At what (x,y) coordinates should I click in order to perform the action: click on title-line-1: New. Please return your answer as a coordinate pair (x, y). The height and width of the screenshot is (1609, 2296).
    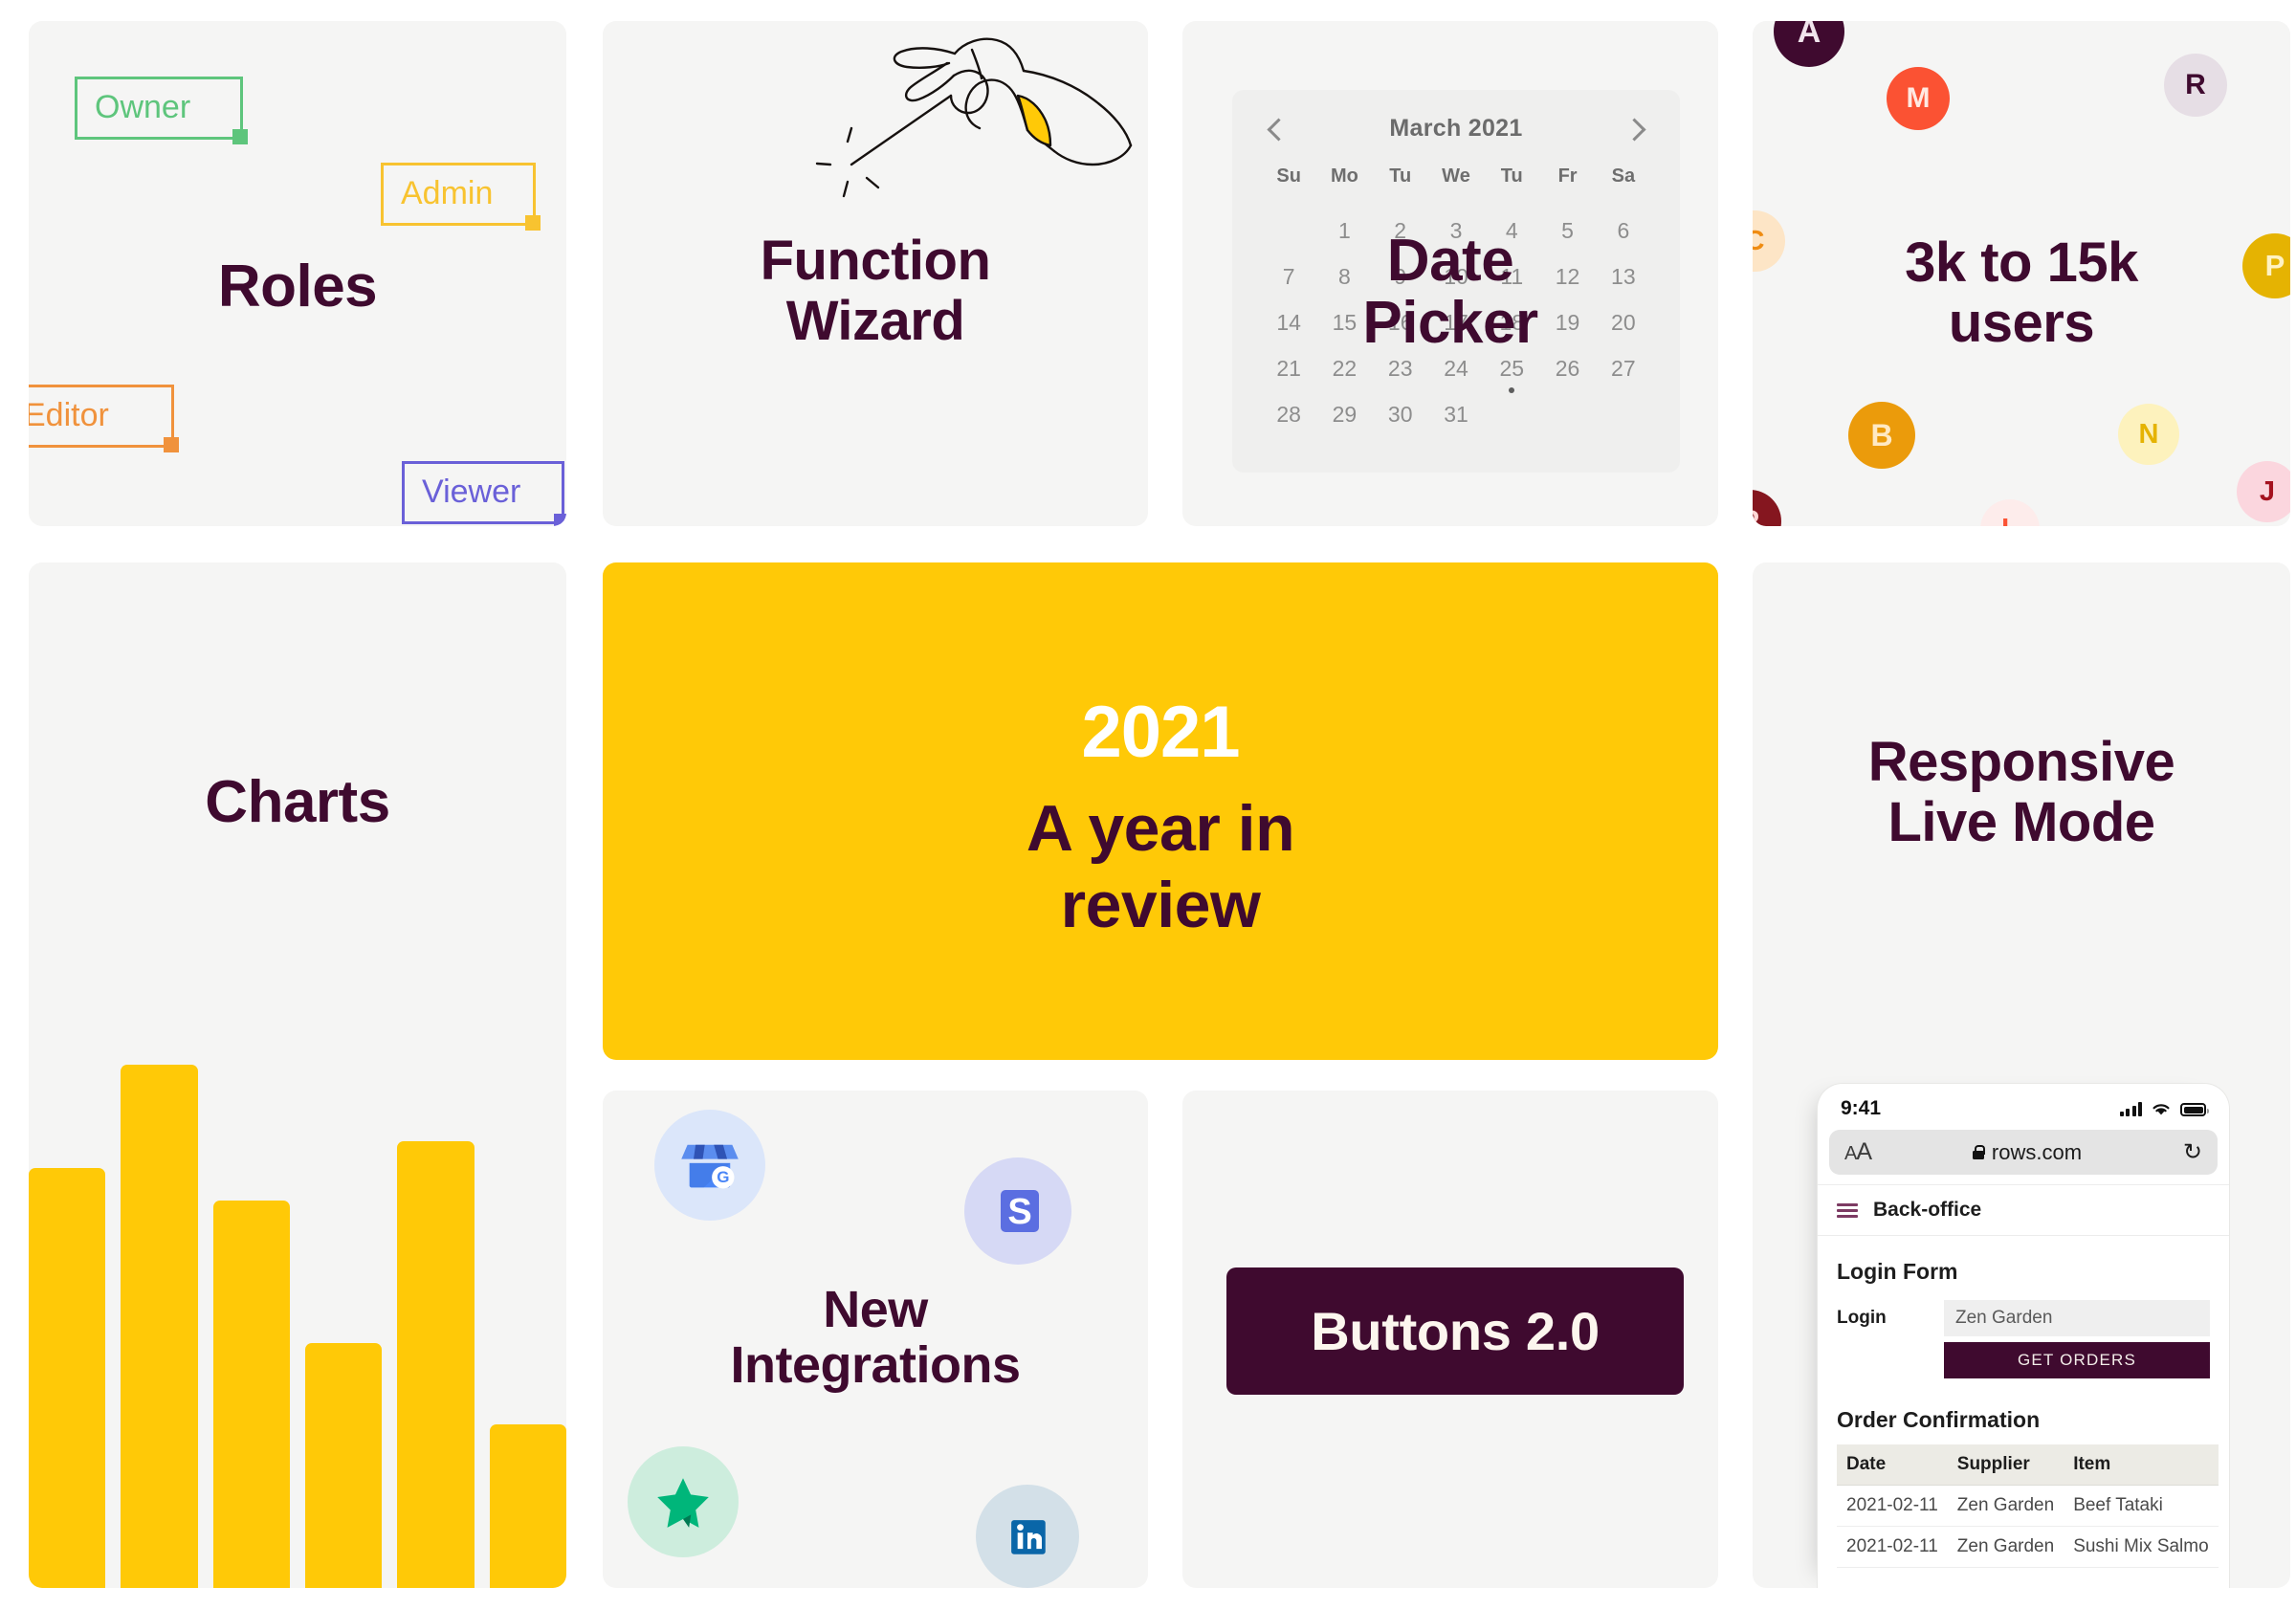
    Looking at the image, I should click on (875, 1309).